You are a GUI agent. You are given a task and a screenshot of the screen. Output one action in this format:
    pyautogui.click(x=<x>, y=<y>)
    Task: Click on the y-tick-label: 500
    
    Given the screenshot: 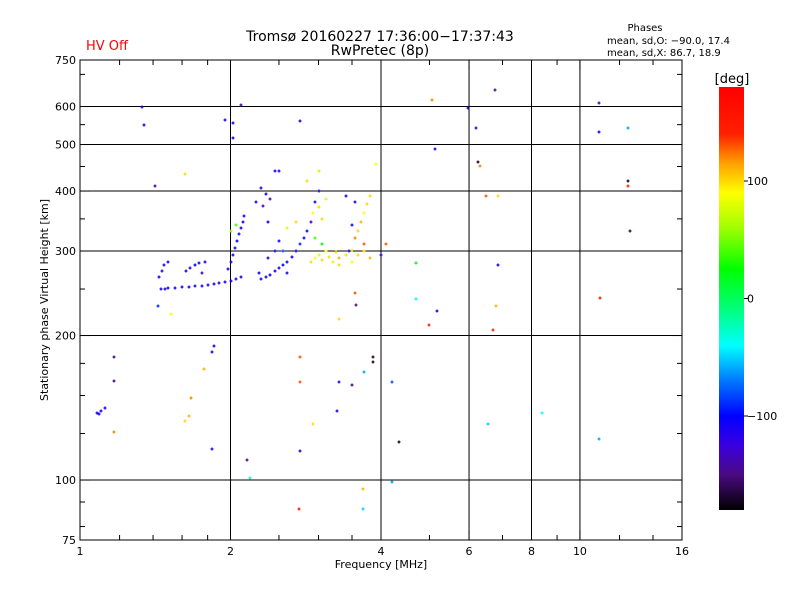 What is the action you would take?
    pyautogui.click(x=65, y=145)
    